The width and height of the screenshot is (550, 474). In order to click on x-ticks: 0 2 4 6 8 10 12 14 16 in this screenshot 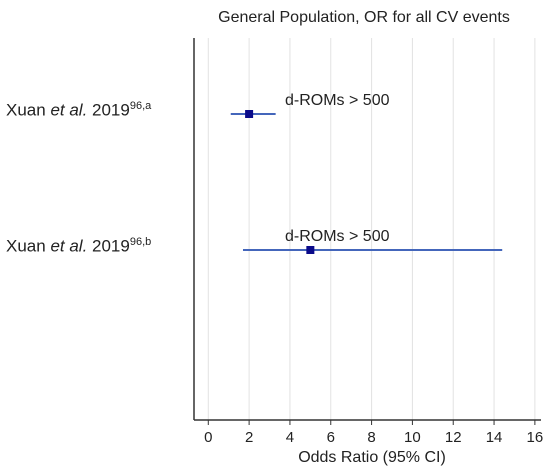, I will do `click(373, 433)`.